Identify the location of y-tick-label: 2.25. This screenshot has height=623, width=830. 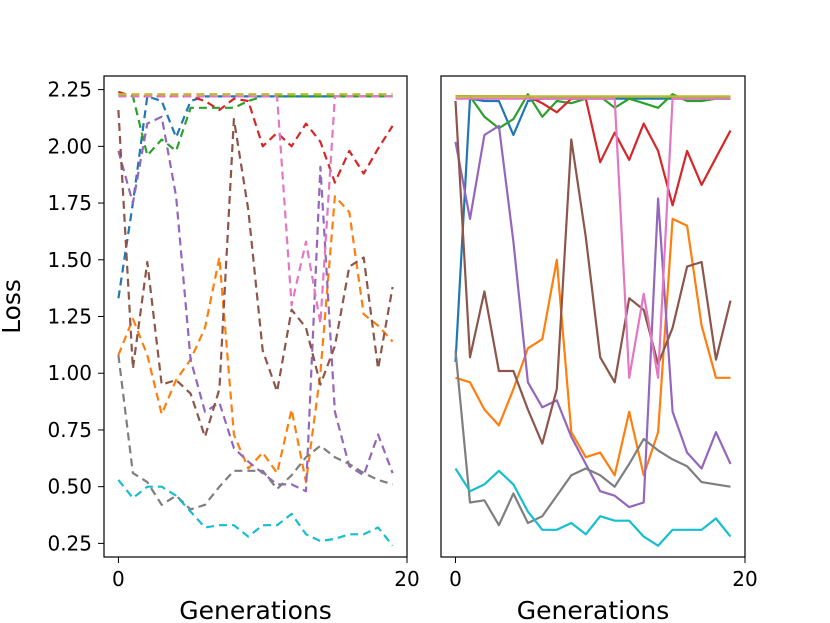
(69, 90).